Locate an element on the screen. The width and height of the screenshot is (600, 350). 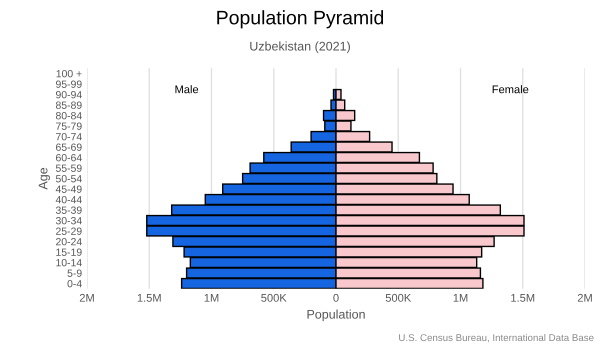
y-tick-label: 55-59 is located at coordinates (69, 168).